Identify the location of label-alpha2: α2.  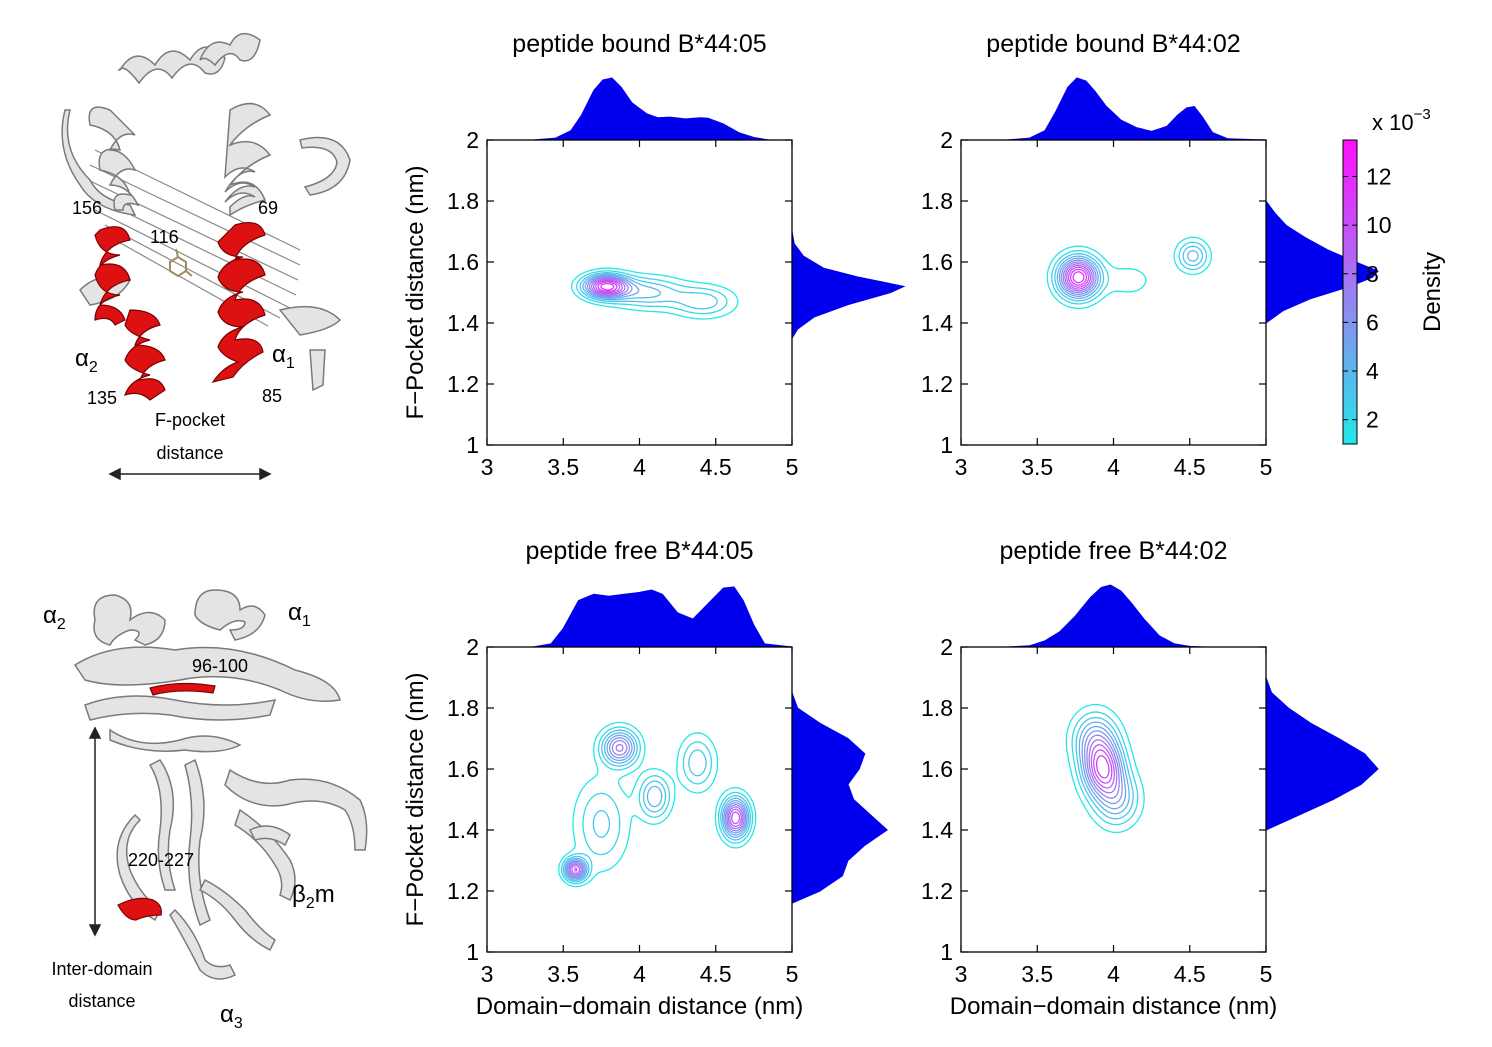
(86, 360).